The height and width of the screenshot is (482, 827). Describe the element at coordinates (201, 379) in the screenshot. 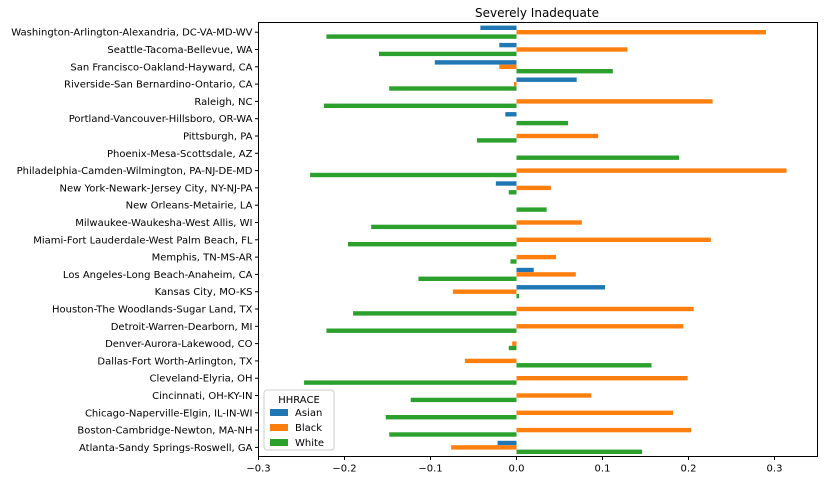

I see `y-tick-label: Cleveland-Elyria, OH` at that location.